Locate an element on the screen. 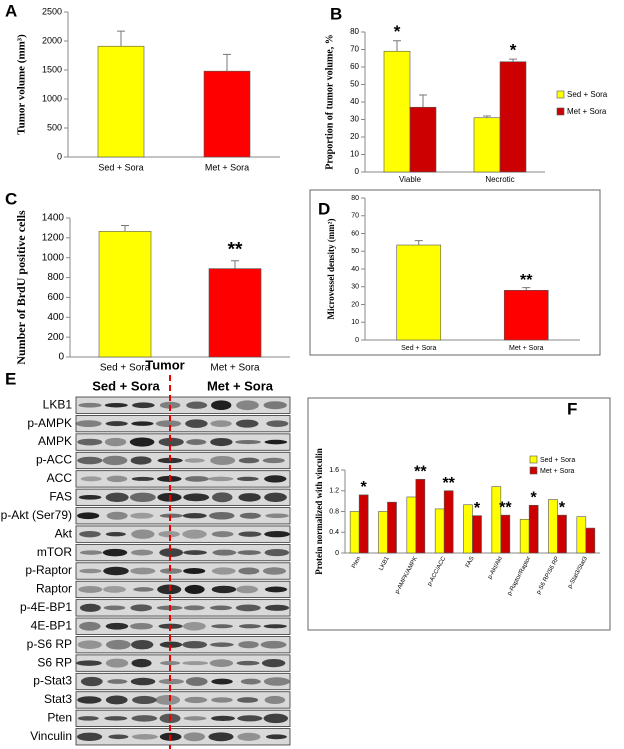  blot-row-label: p-ACC is located at coordinates (54, 460).